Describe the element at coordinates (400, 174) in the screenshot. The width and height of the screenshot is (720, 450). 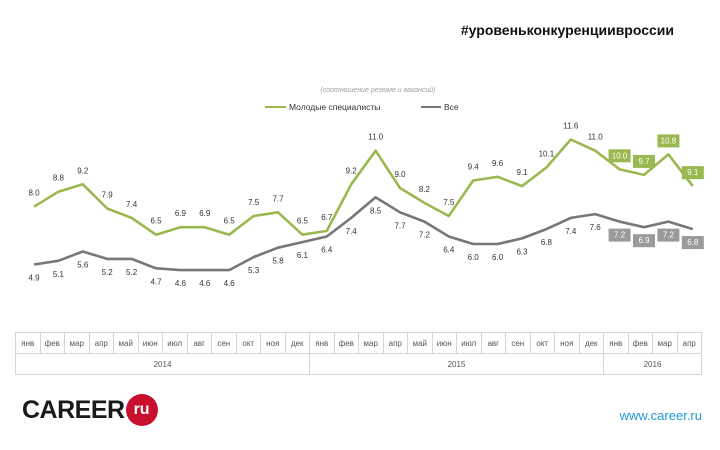
I see `data-label-young: 9.0` at that location.